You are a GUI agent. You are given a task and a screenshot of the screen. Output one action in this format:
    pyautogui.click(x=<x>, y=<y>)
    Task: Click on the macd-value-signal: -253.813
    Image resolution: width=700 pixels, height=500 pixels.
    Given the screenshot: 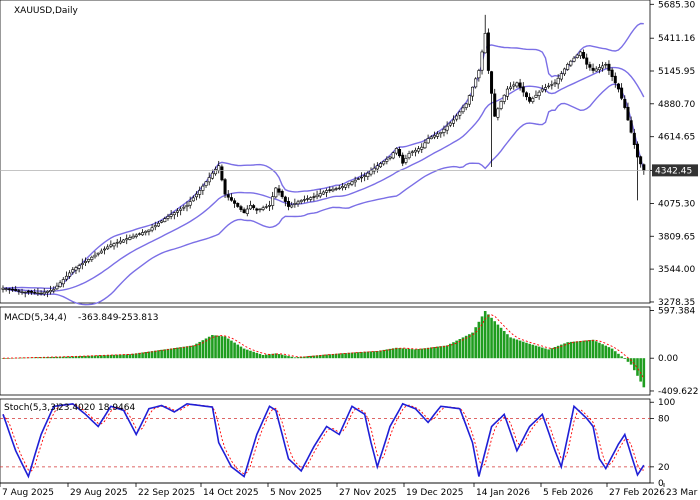 What is the action you would take?
    pyautogui.click(x=138, y=318)
    